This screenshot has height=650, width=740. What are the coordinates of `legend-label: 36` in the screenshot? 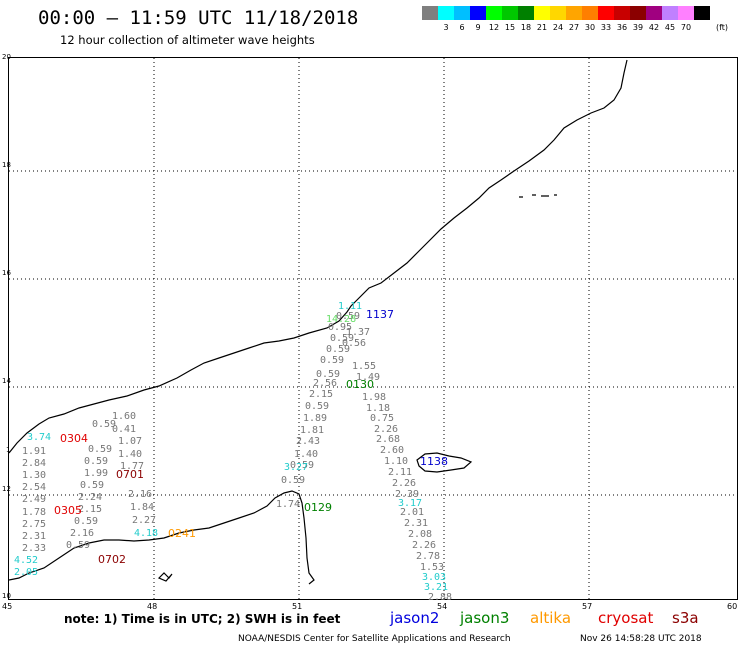 It's located at (622, 27).